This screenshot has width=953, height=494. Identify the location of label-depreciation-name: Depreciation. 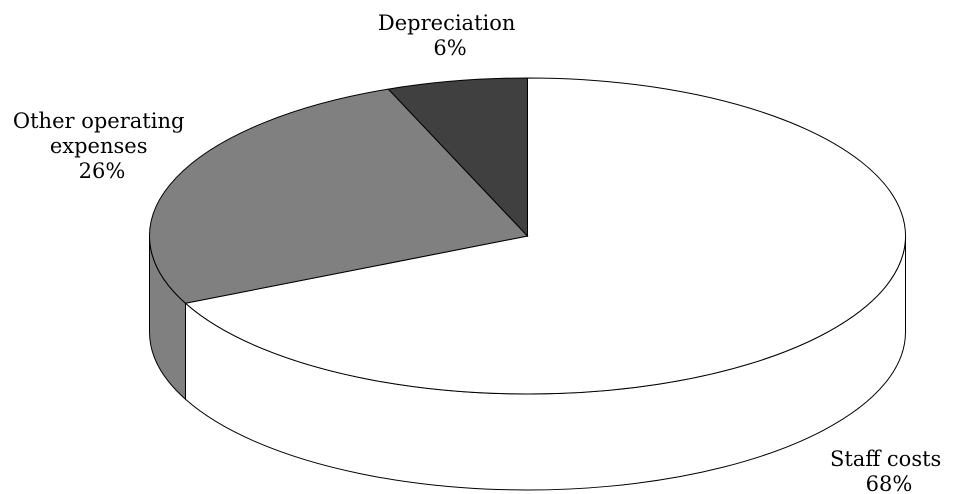
(447, 23).